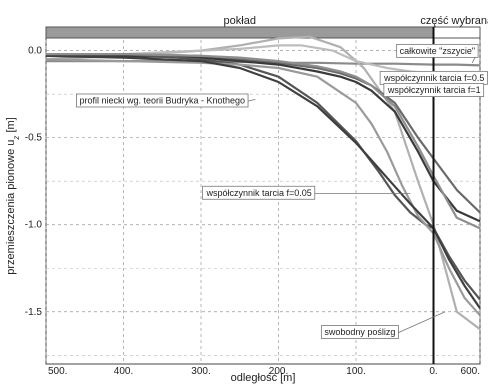 The height and width of the screenshot is (385, 488). Describe the element at coordinates (278, 371) in the screenshot. I see `x-tick-label-3: 200.` at that location.